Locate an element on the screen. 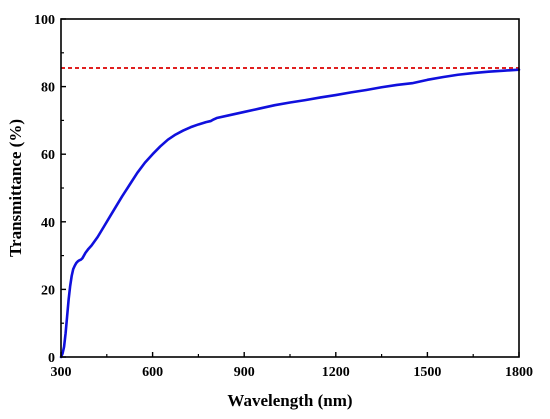  y-tick-label: 60 is located at coordinates (48, 155).